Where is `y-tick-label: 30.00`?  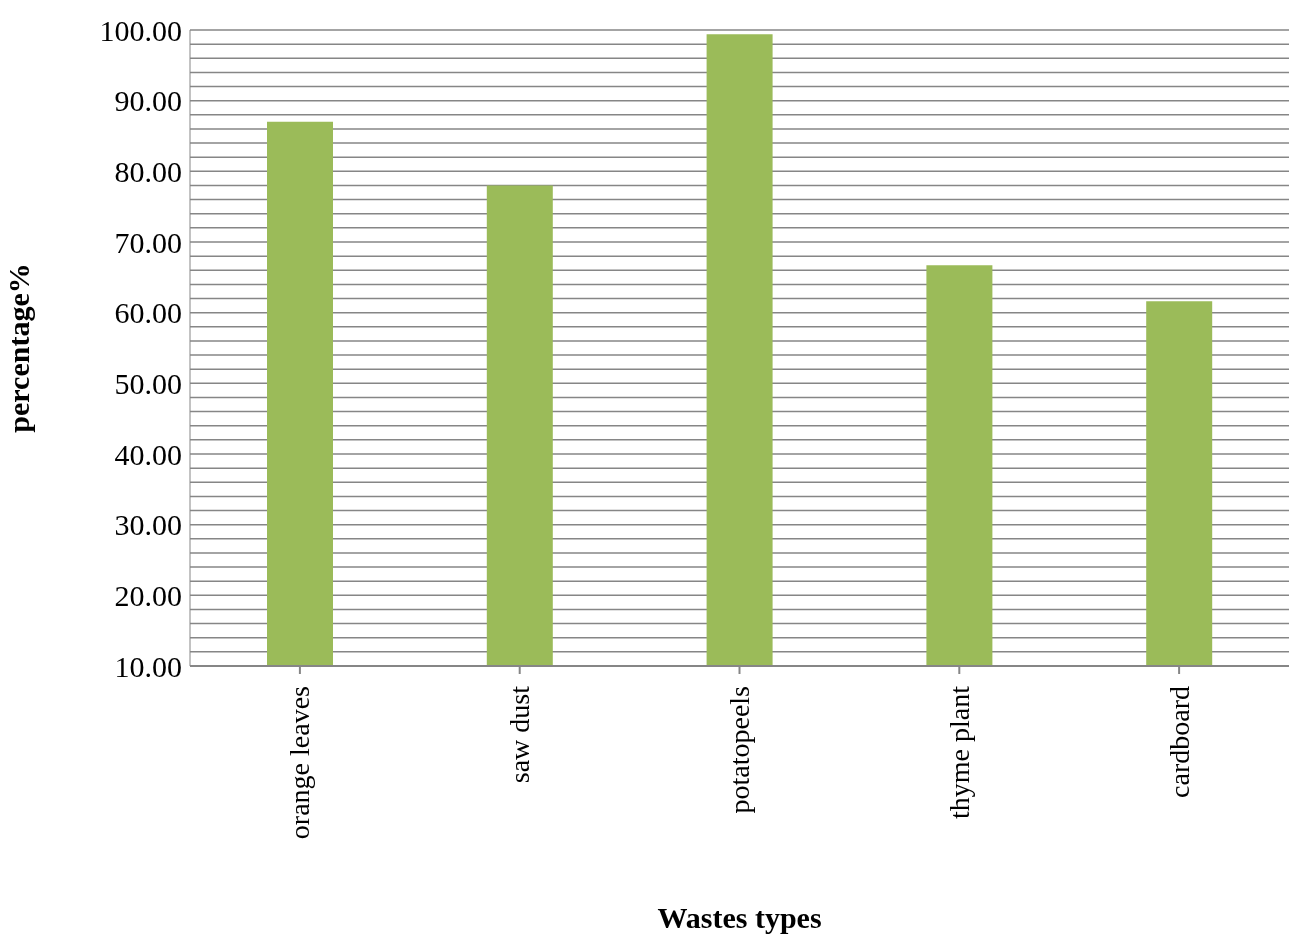
y-tick-label: 30.00 is located at coordinates (148, 525).